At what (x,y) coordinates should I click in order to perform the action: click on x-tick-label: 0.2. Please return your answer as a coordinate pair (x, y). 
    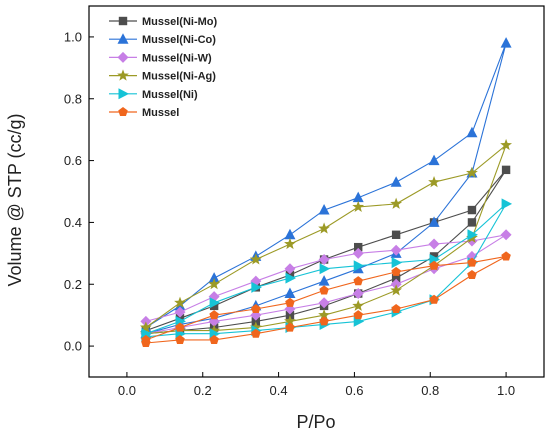
    Looking at the image, I should click on (203, 390).